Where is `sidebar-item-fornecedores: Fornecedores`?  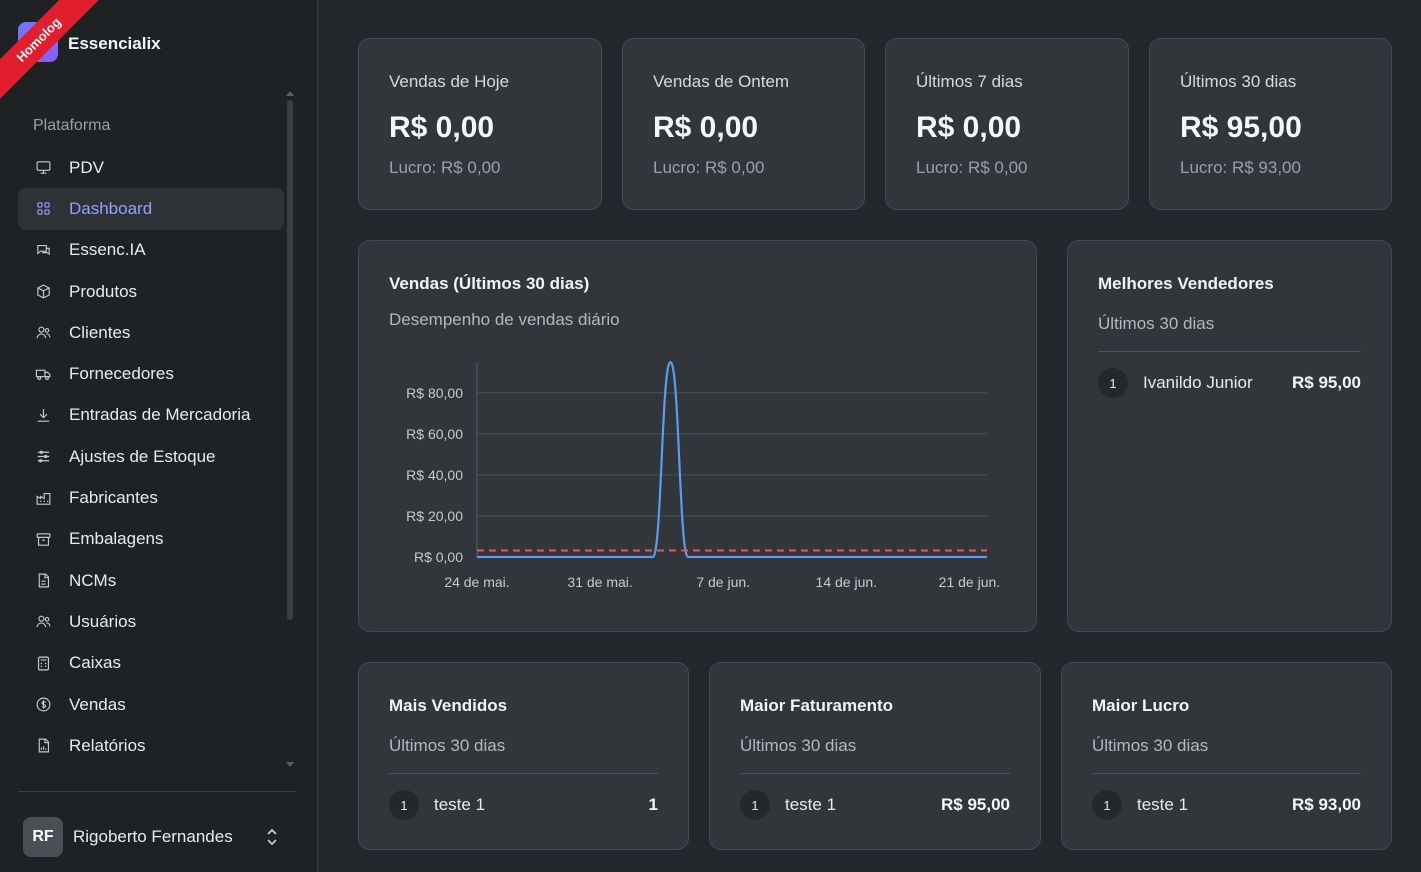 sidebar-item-fornecedores: Fornecedores is located at coordinates (151, 373).